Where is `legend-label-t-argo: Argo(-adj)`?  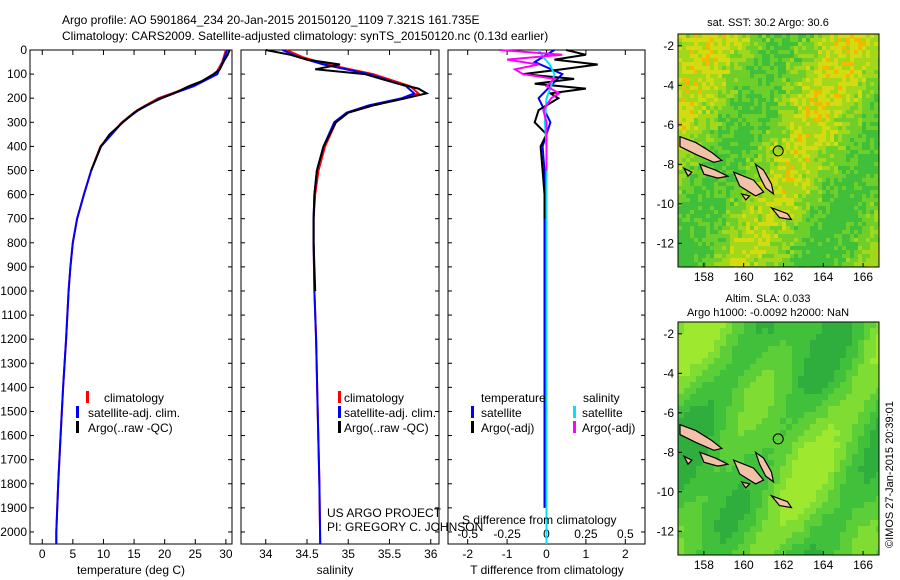
legend-label-t-argo: Argo(-adj) is located at coordinates (507, 428).